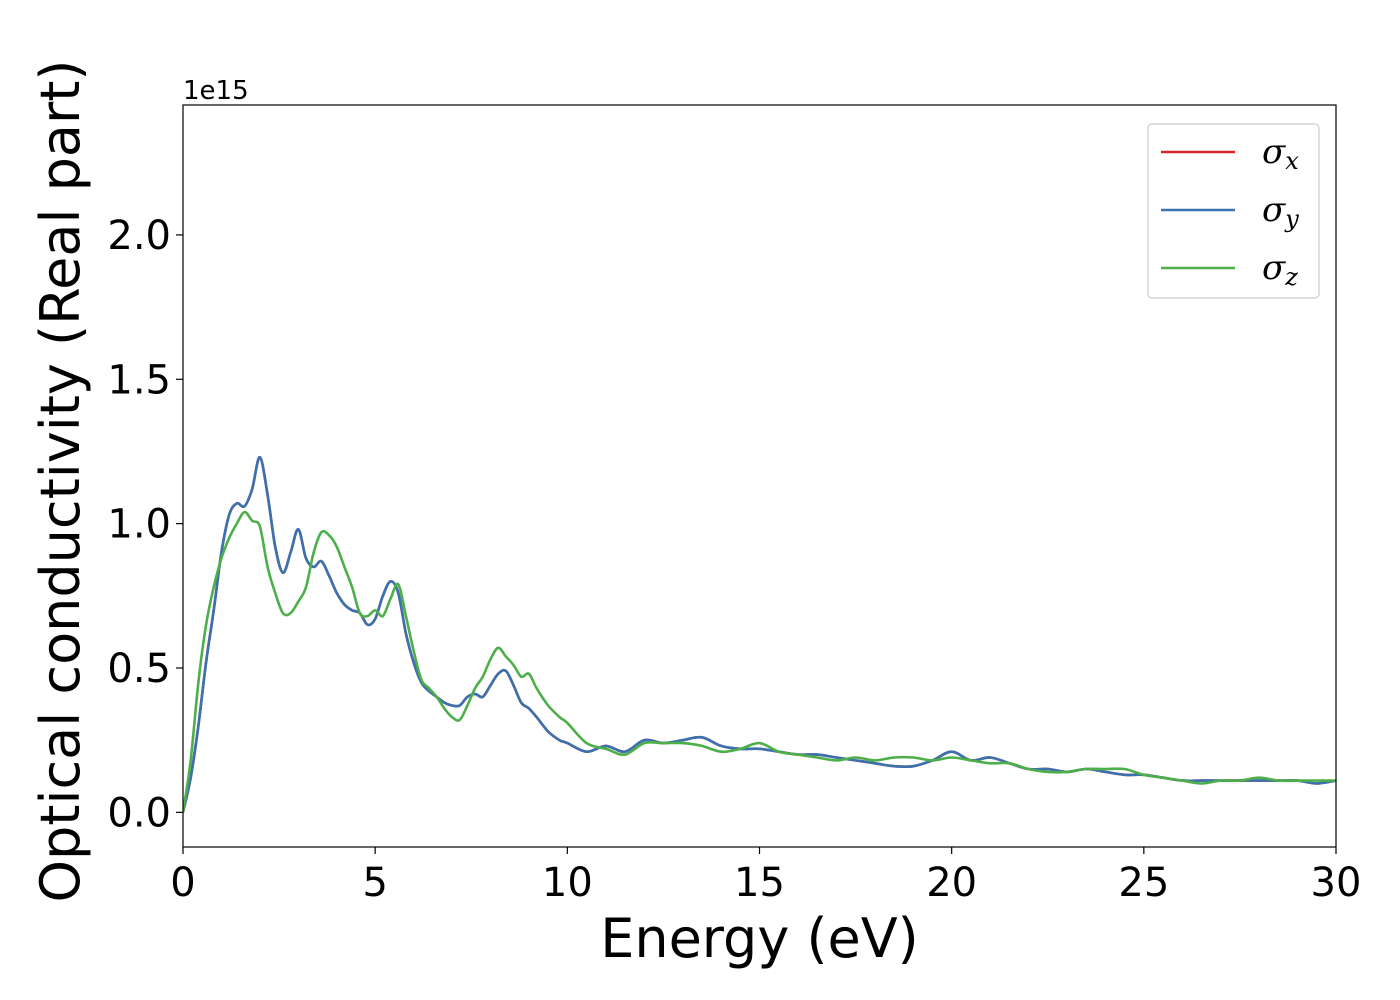 This screenshot has height=1000, width=1400. Describe the element at coordinates (1280, 269) in the screenshot. I see `legend-label-z: σz` at that location.